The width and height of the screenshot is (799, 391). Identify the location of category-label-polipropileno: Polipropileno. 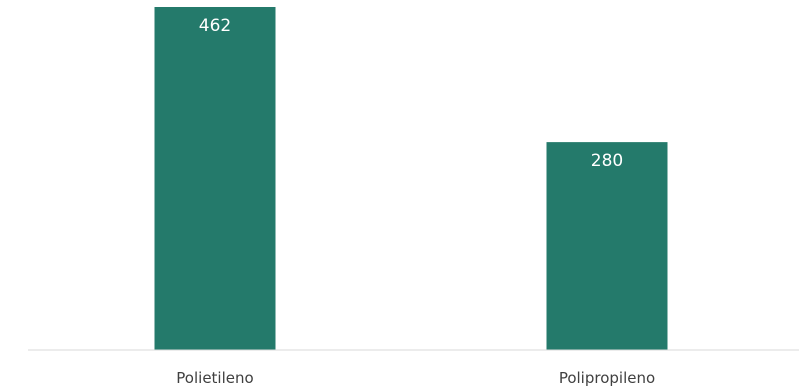
(607, 378).